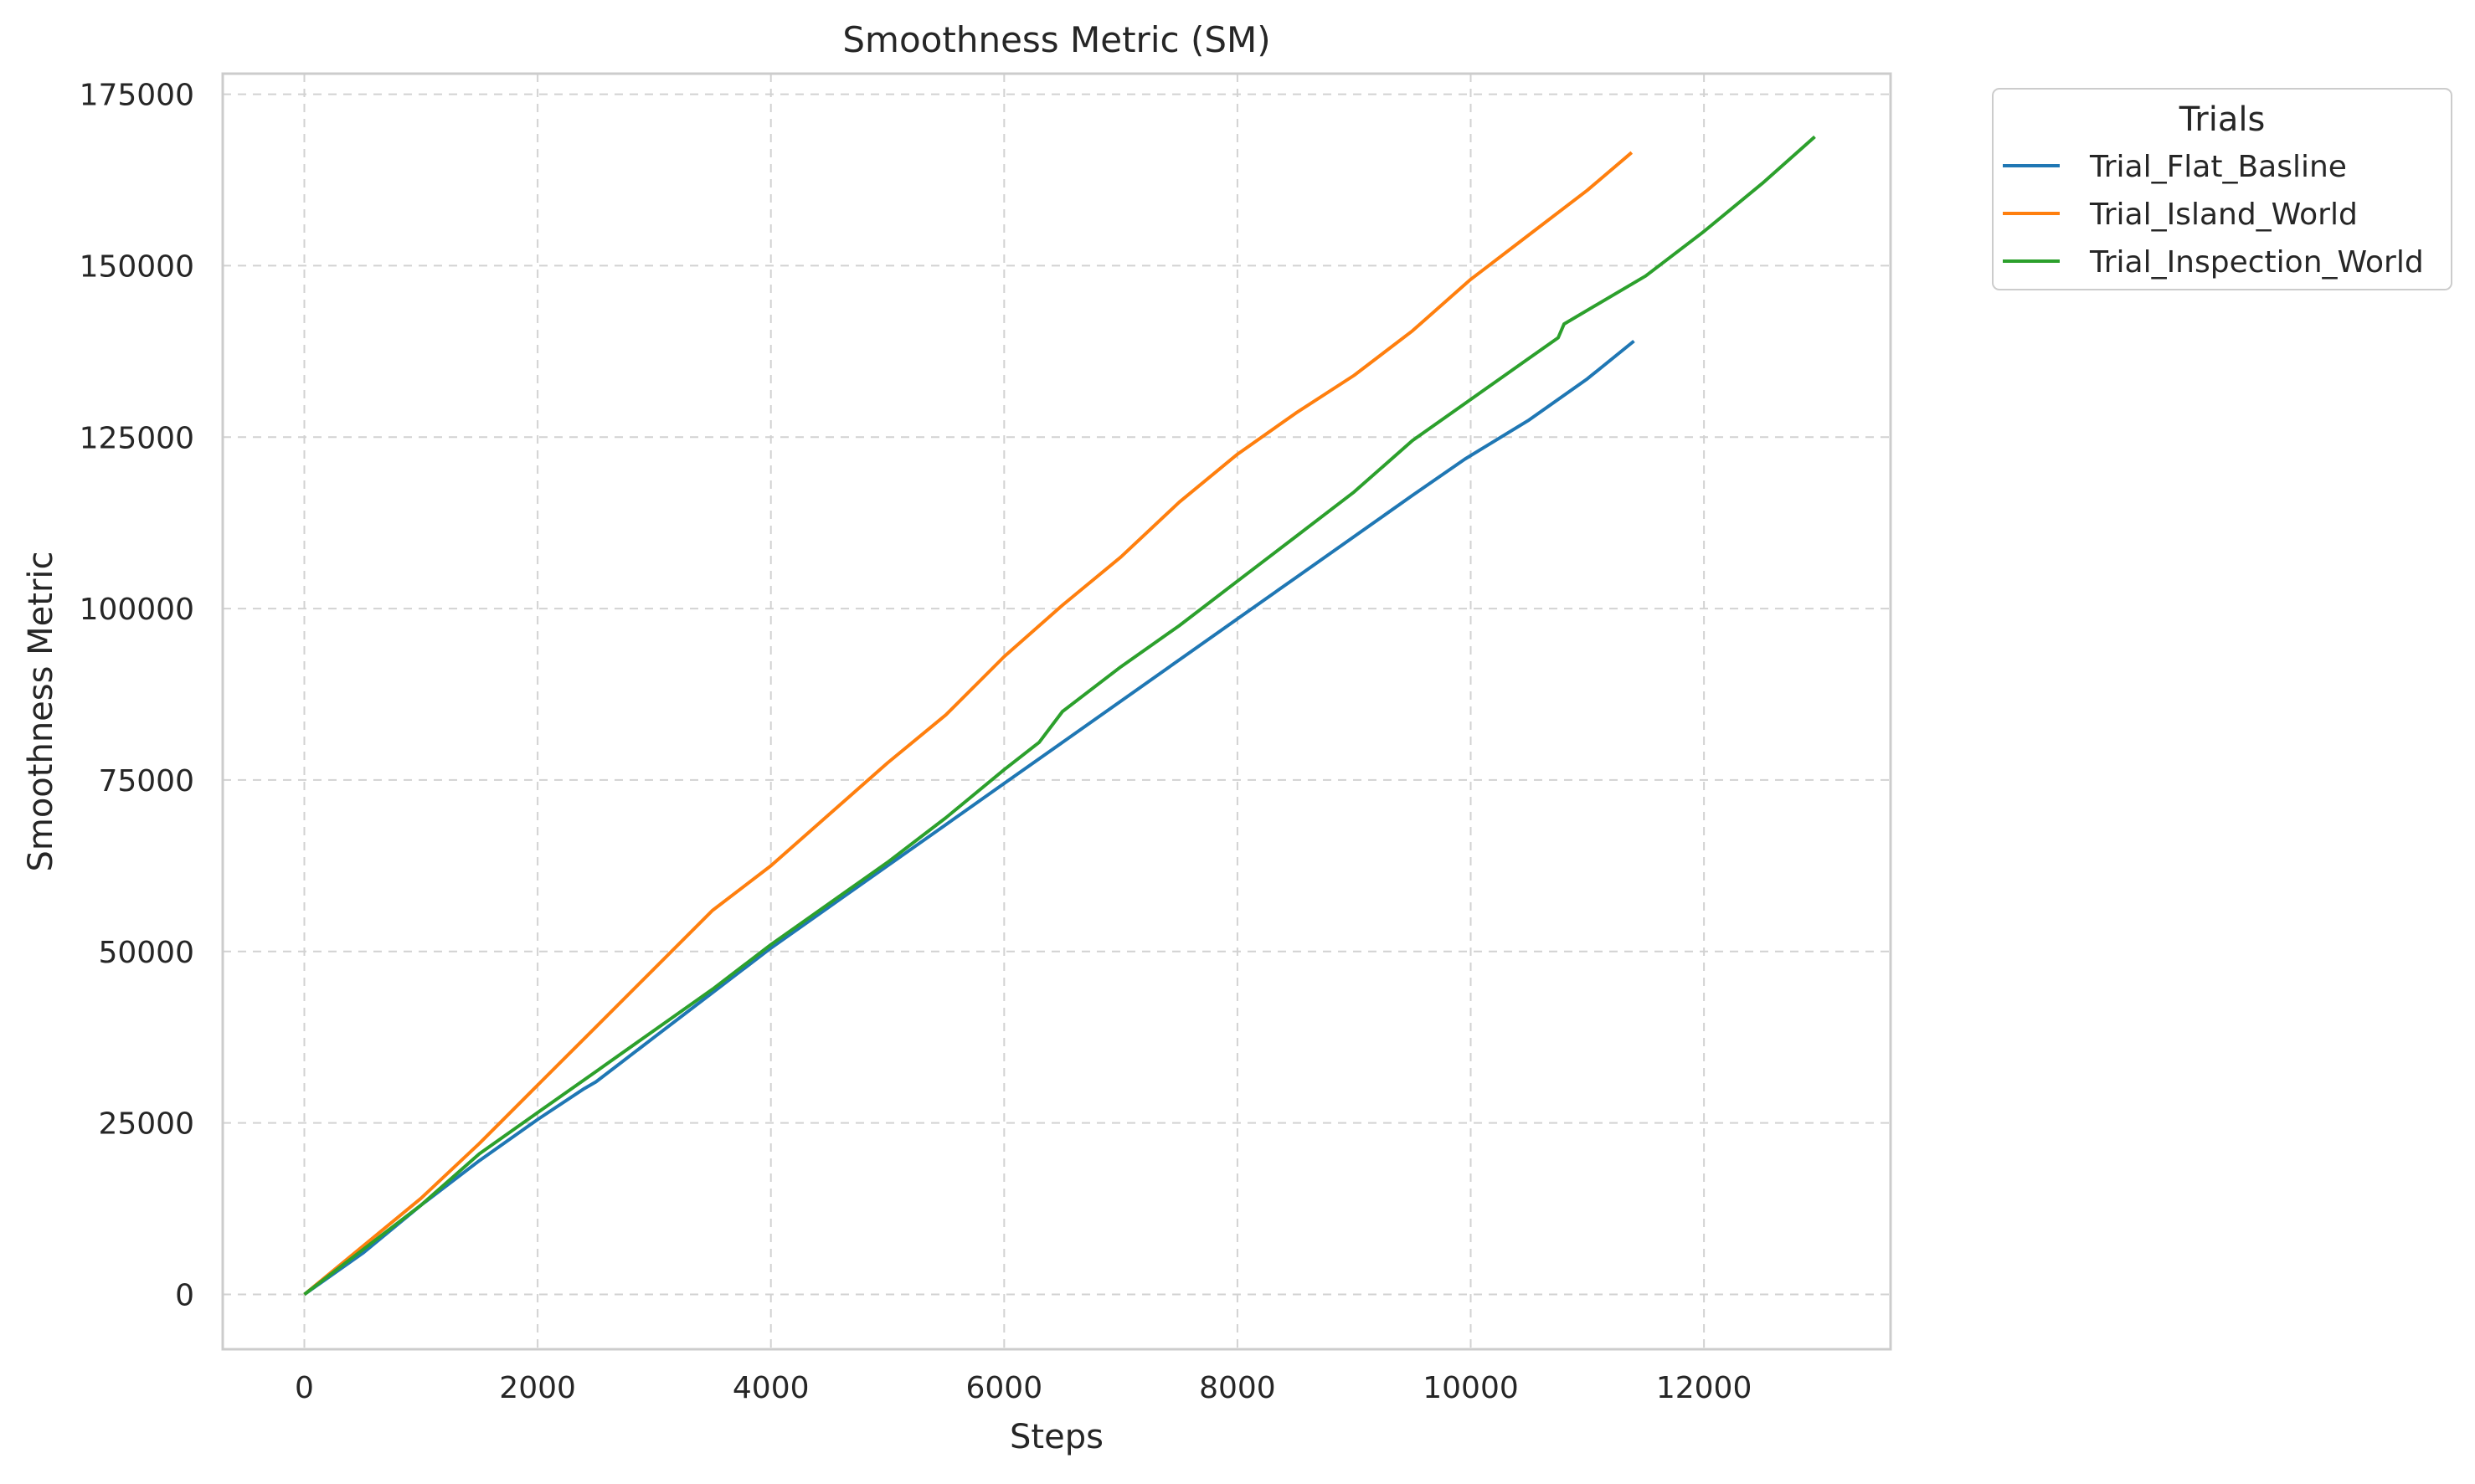 The width and height of the screenshot is (2475, 1484). Describe the element at coordinates (1004, 1388) in the screenshot. I see `x-tick-label: 6000` at that location.